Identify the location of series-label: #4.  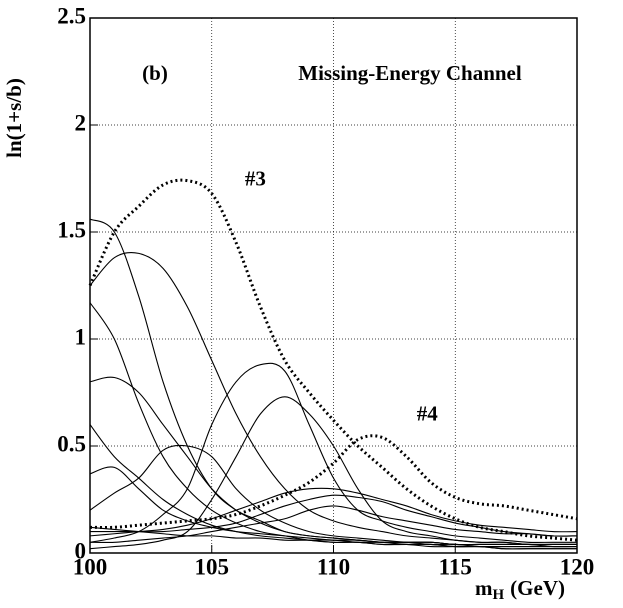
(428, 413).